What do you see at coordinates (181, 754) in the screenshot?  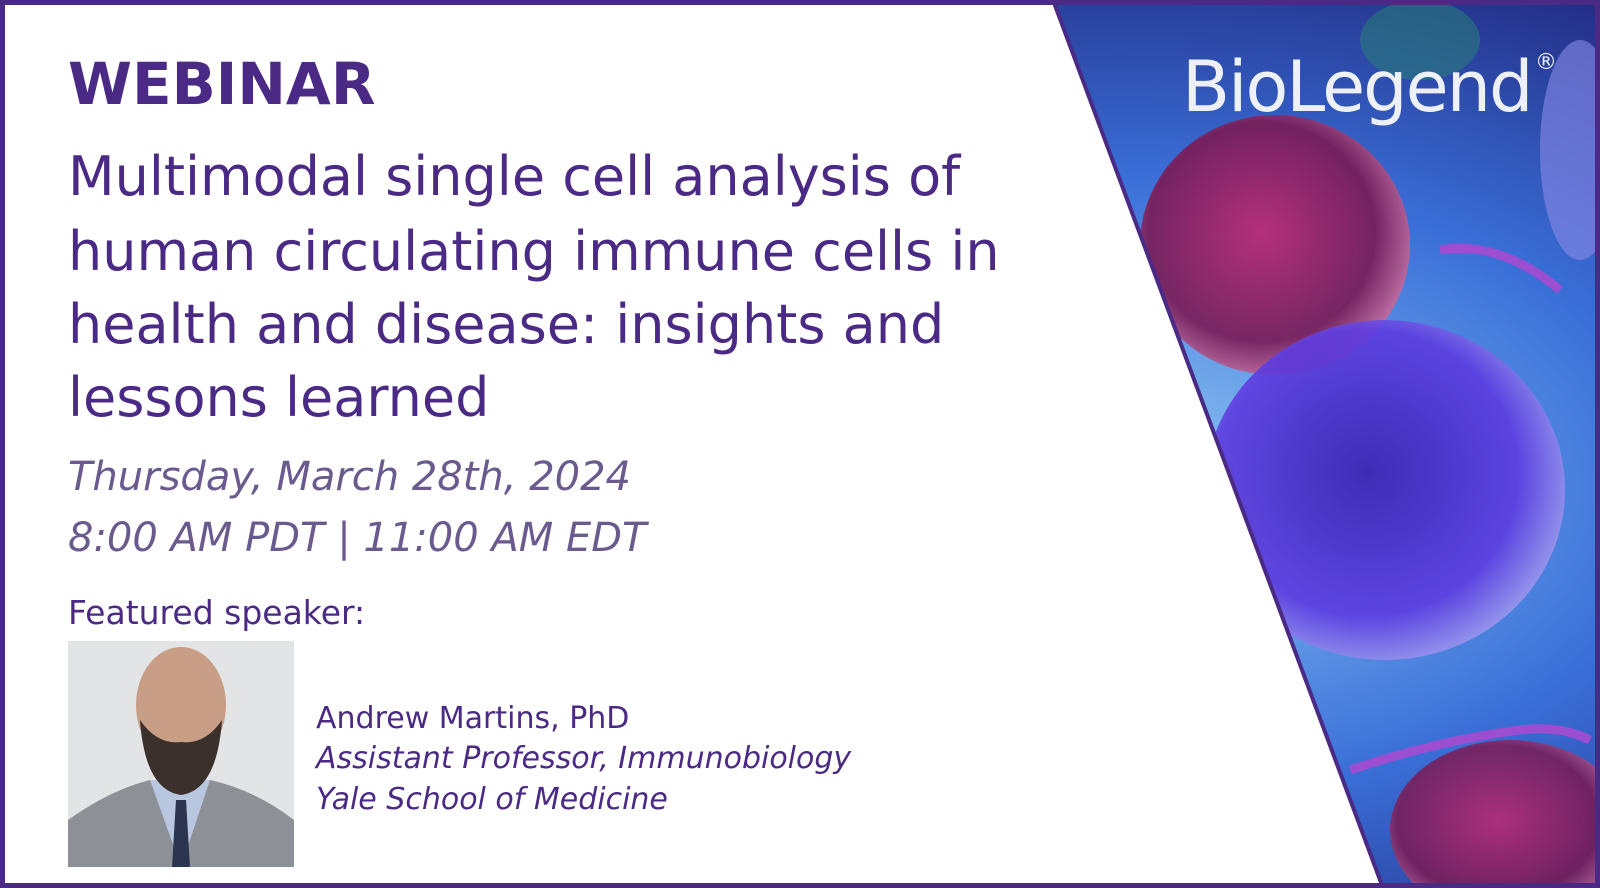 I see `speaker-photo` at bounding box center [181, 754].